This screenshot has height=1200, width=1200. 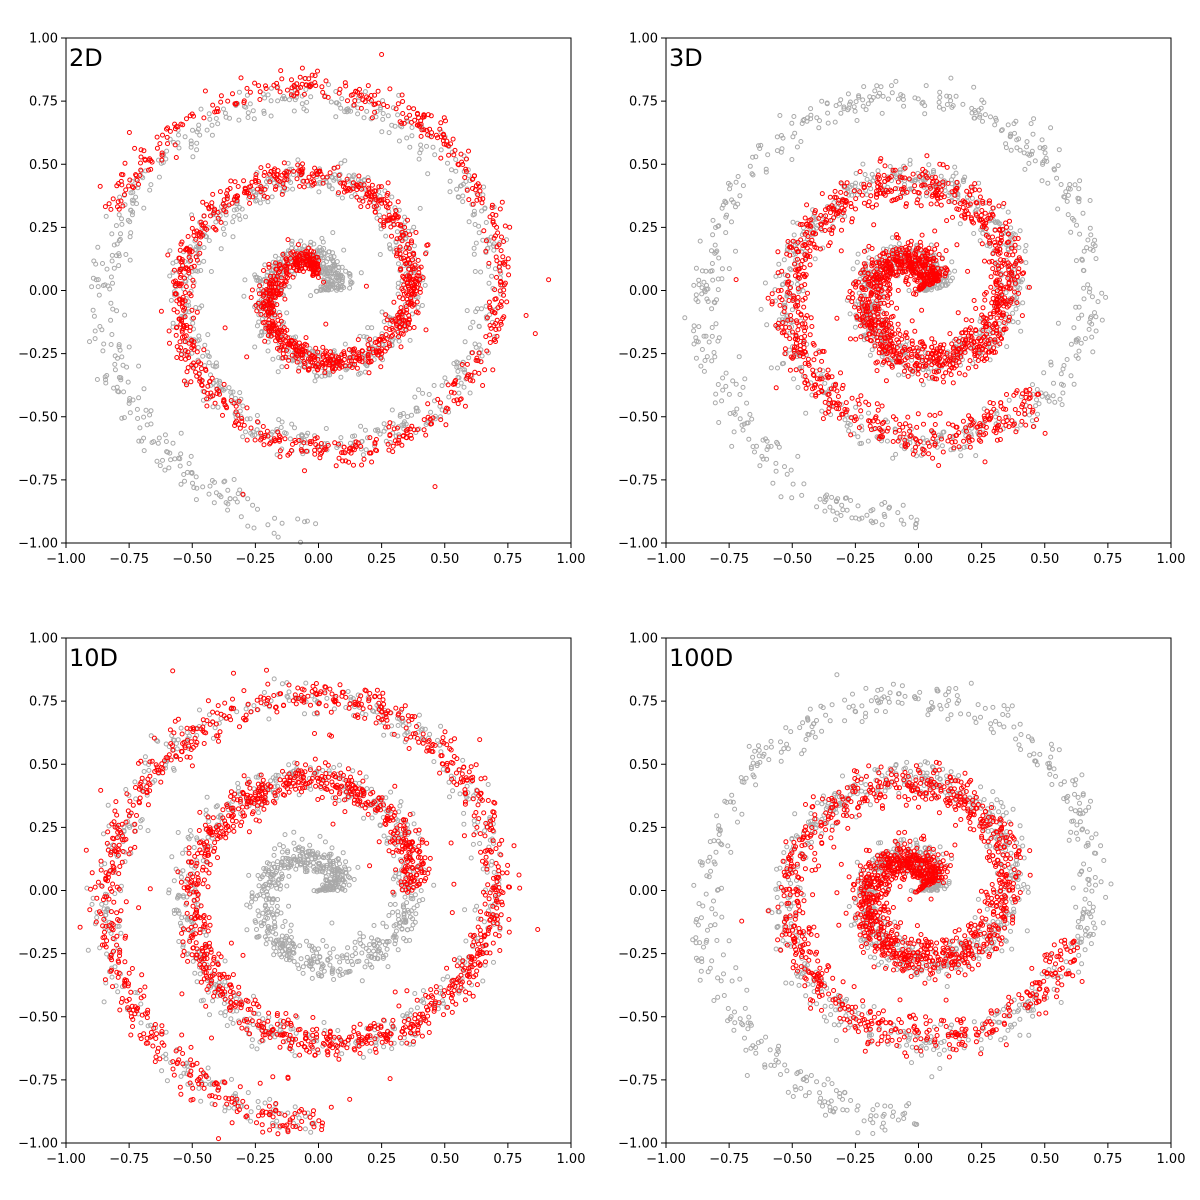 What do you see at coordinates (324, 274) in the screenshot?
I see `series-samples` at bounding box center [324, 274].